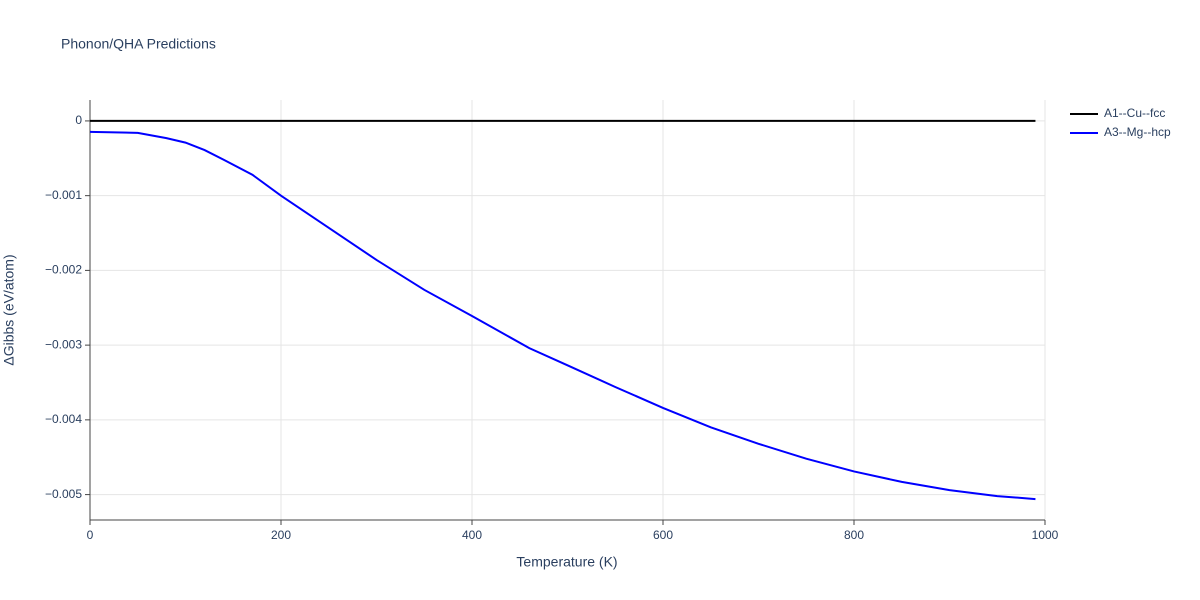 Image resolution: width=1200 pixels, height=600 pixels. What do you see at coordinates (138, 44) in the screenshot?
I see `chart-title: Phonon/QHA Predictions` at bounding box center [138, 44].